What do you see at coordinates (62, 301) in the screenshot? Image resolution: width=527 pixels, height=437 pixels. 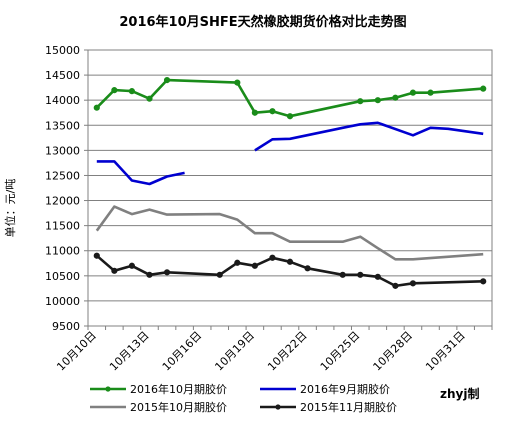 I see `y-tick-label: 10000` at bounding box center [62, 301].